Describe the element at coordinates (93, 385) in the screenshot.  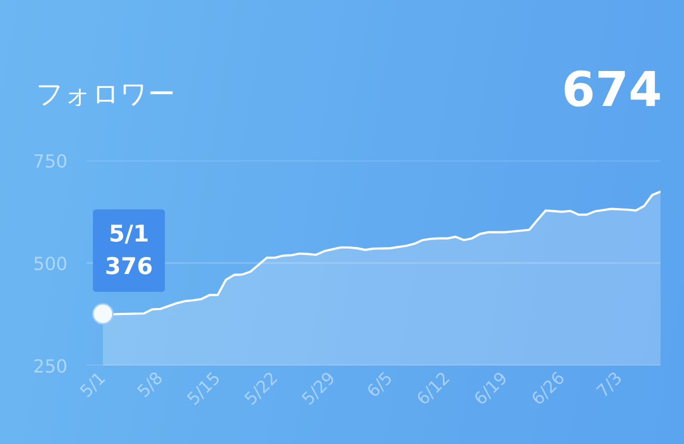
I see `x-tick-label: 5/1` at that location.